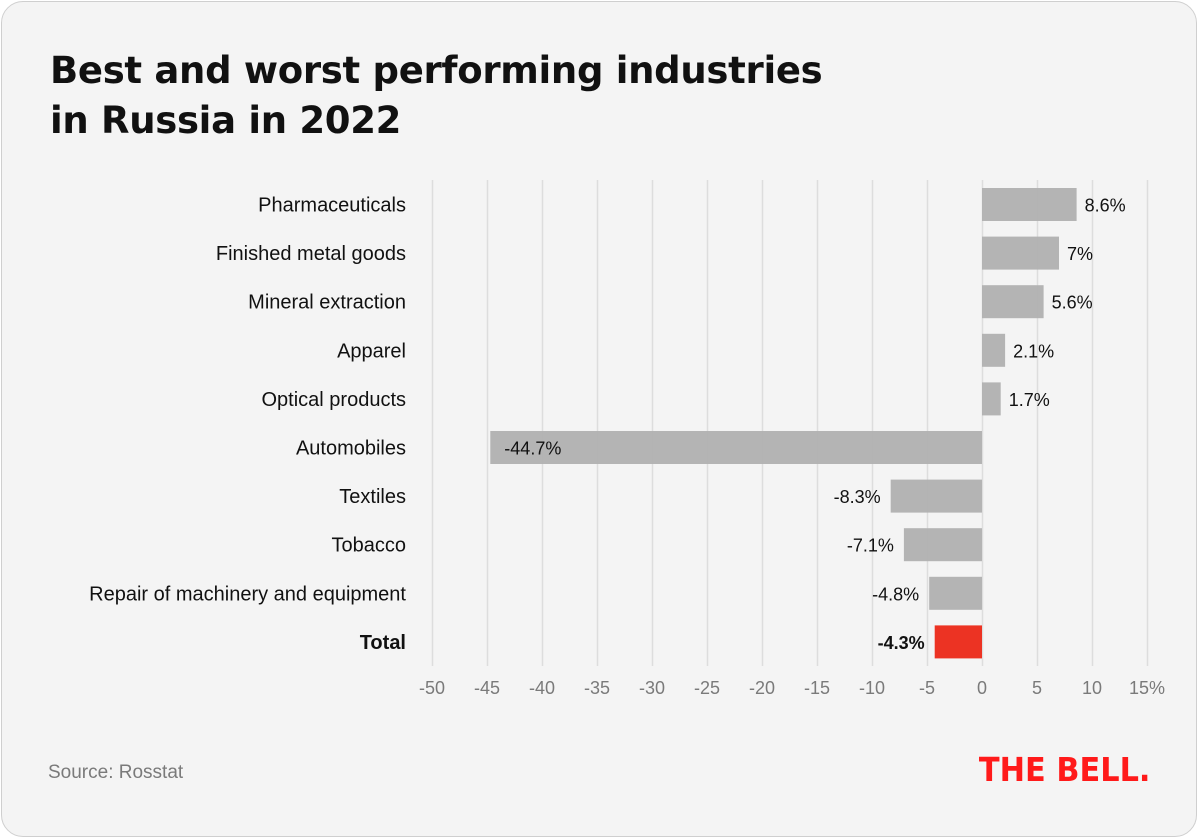 The width and height of the screenshot is (1200, 840). What do you see at coordinates (332, 206) in the screenshot?
I see `category-label: Pharmaceuticals` at bounding box center [332, 206].